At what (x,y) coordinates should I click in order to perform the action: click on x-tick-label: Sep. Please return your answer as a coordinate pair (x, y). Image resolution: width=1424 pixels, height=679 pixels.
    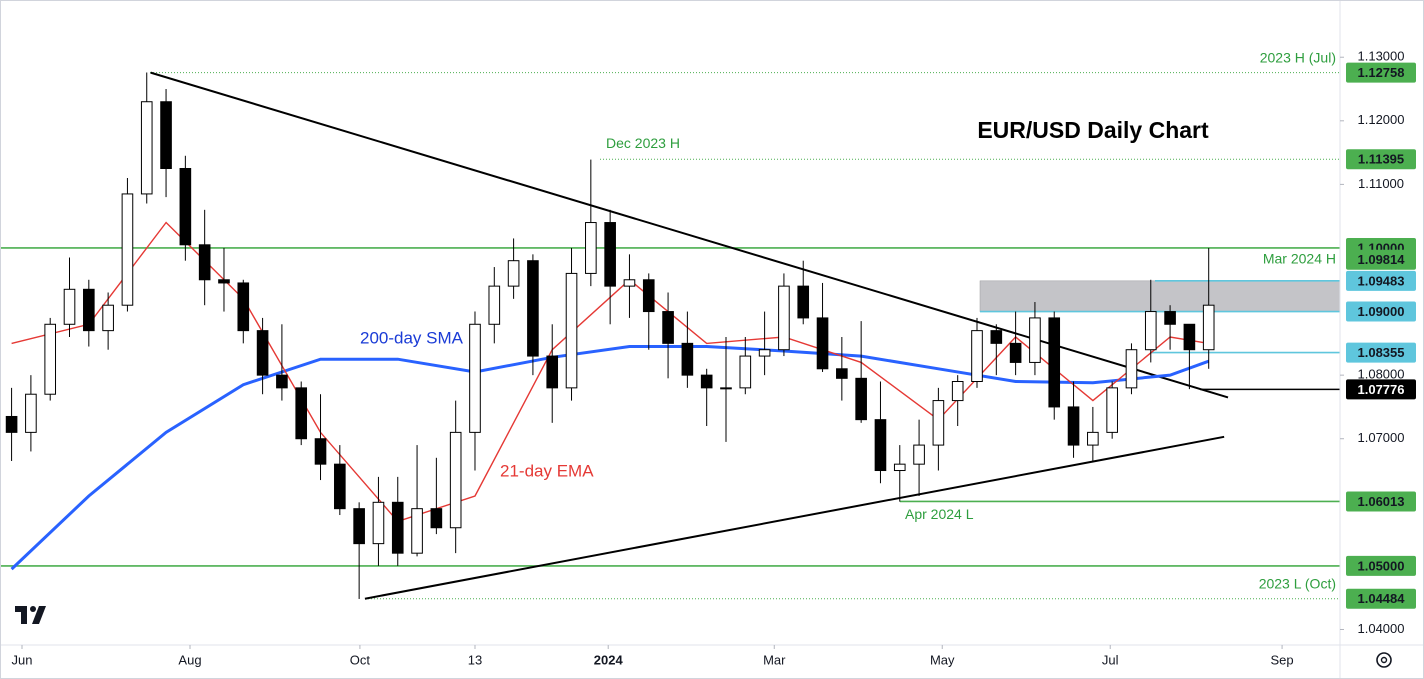
    Looking at the image, I should click on (1282, 659).